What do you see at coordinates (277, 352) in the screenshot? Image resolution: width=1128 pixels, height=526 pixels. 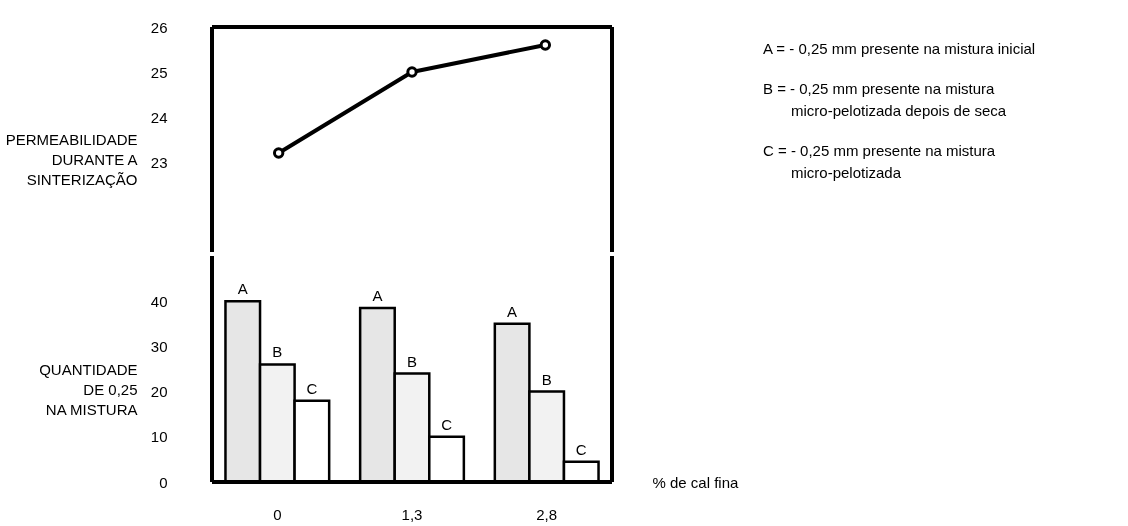 I see `series-label: B` at bounding box center [277, 352].